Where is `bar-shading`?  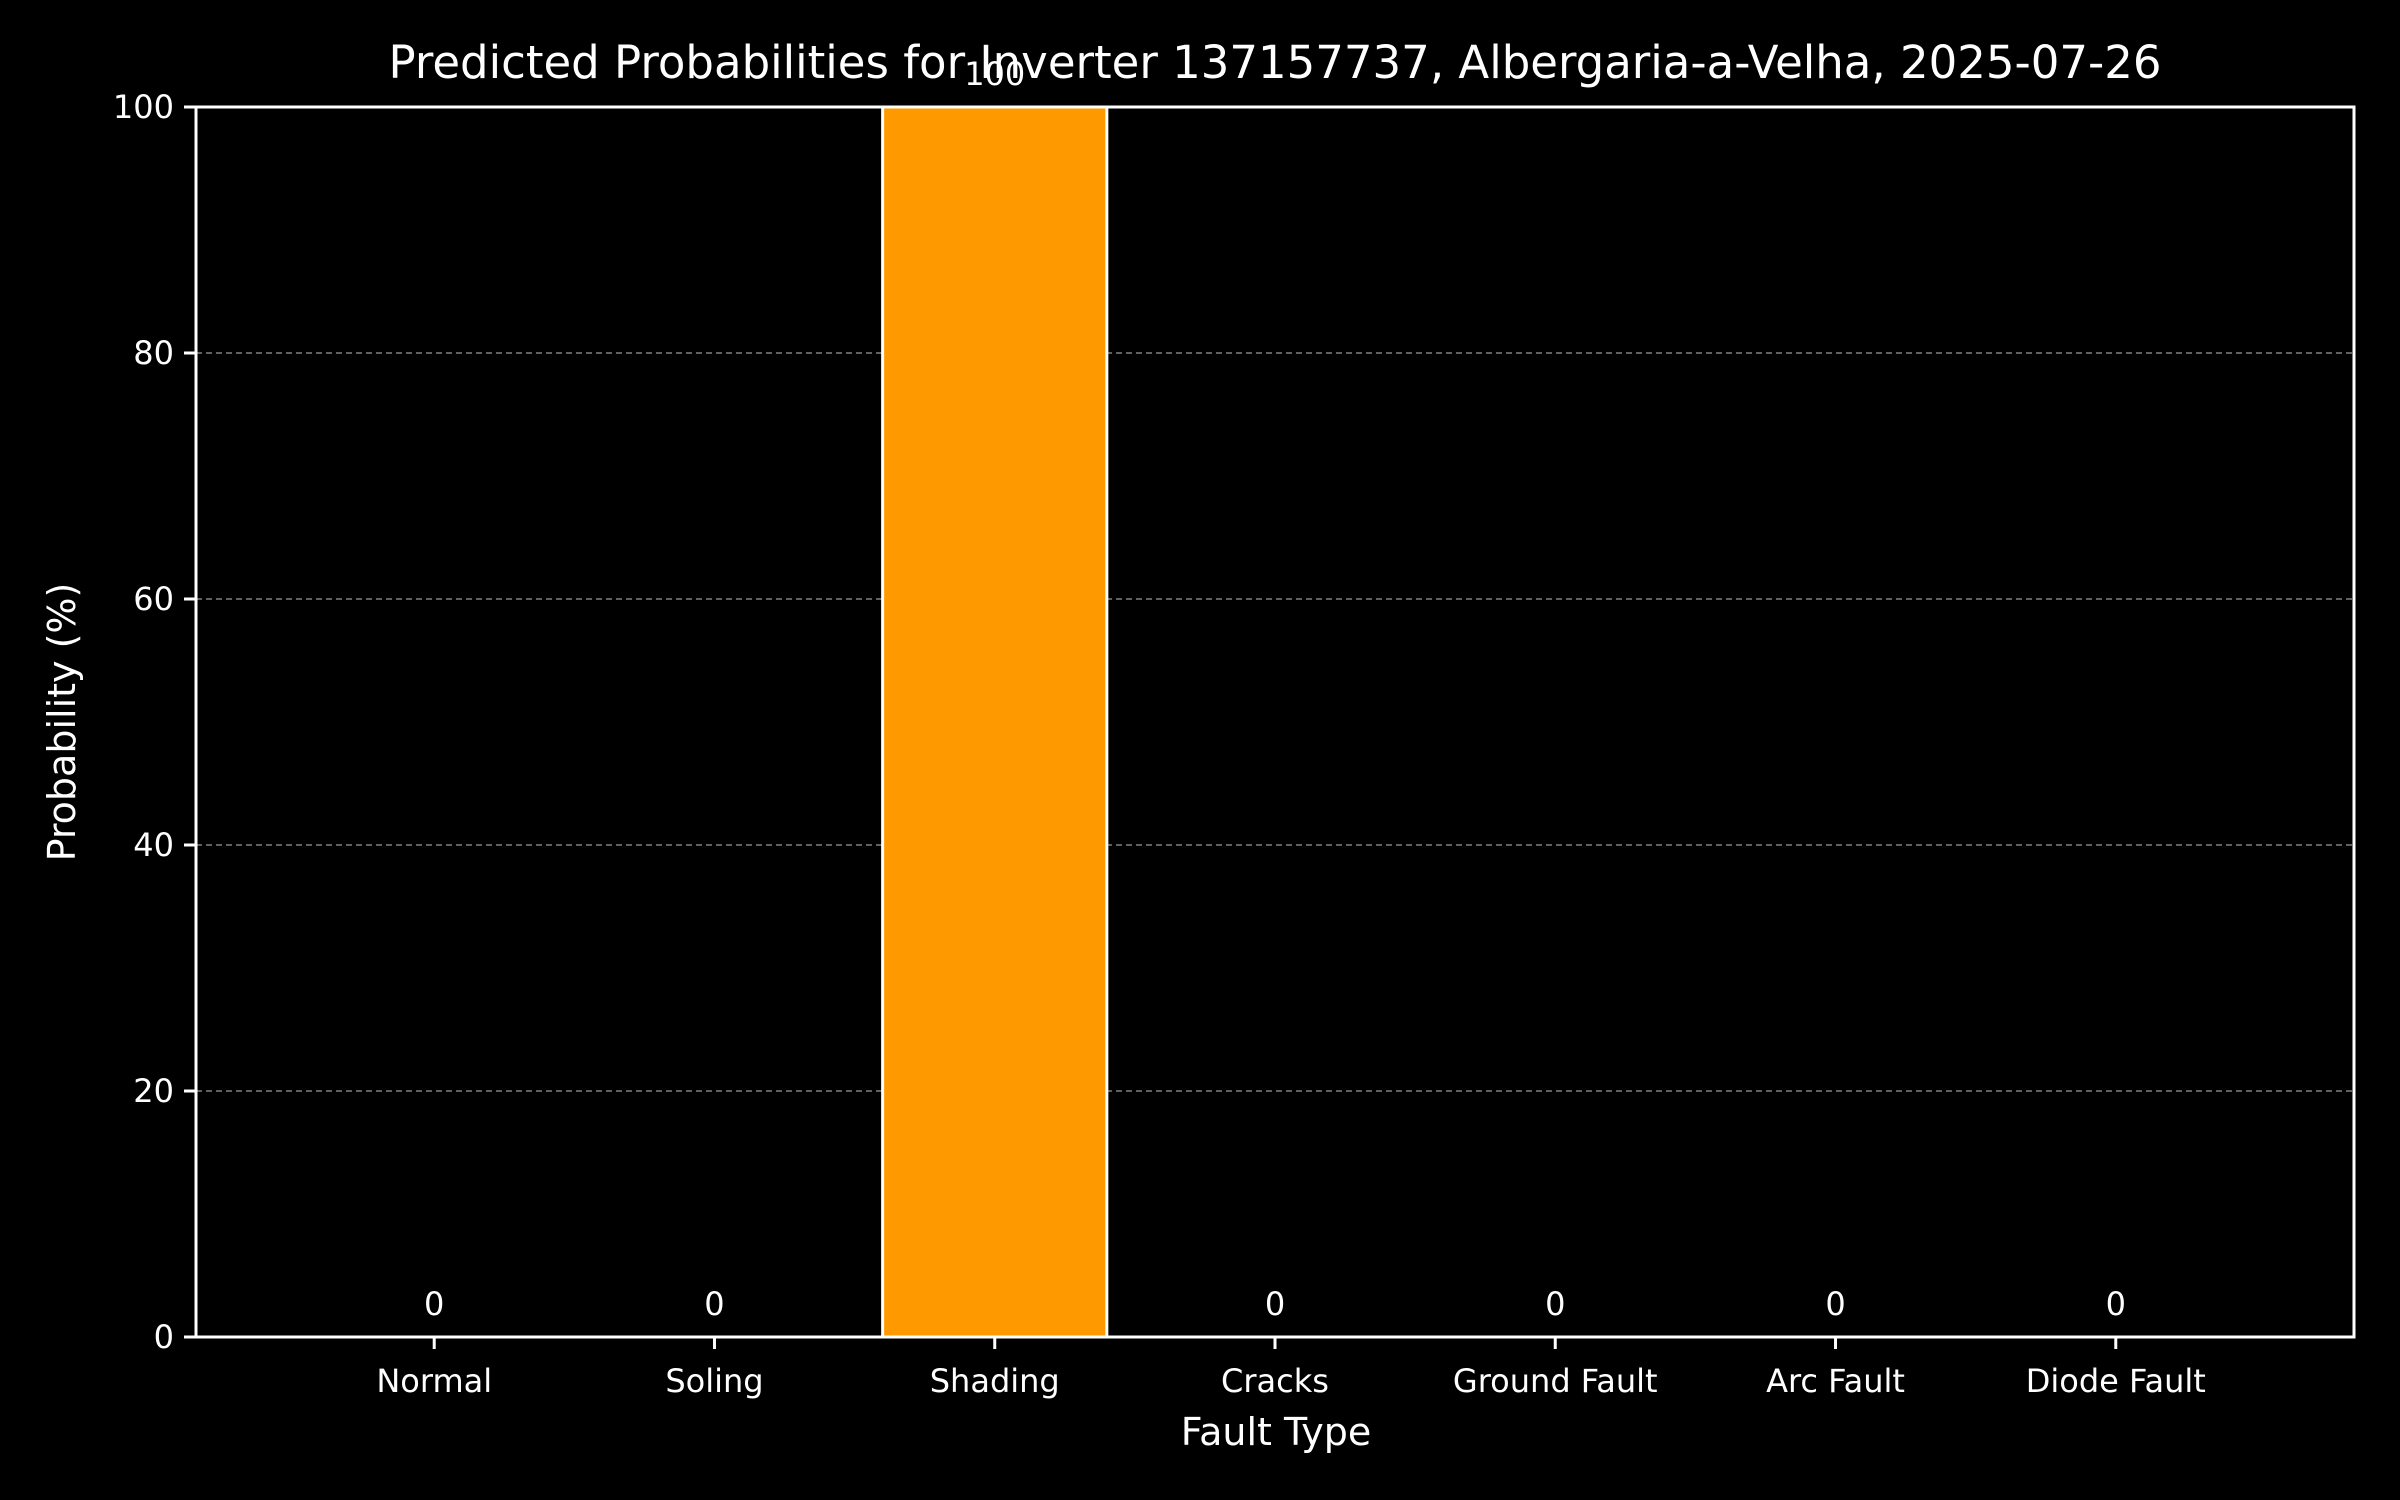
bar-shading is located at coordinates (995, 722).